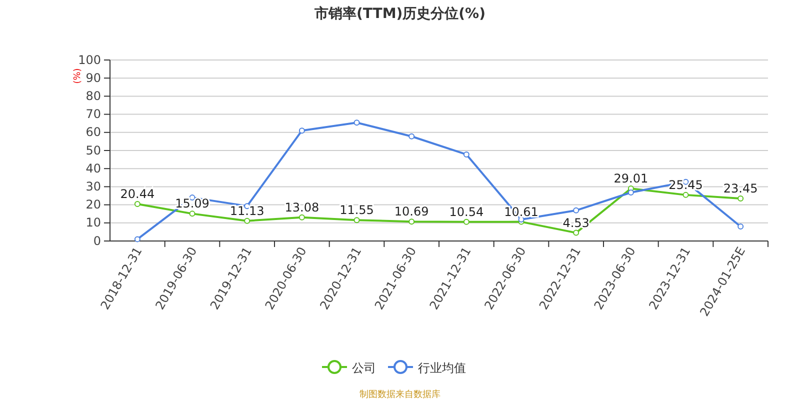 The width and height of the screenshot is (800, 400). I want to click on y-tick-label: 10, so click(93, 223).